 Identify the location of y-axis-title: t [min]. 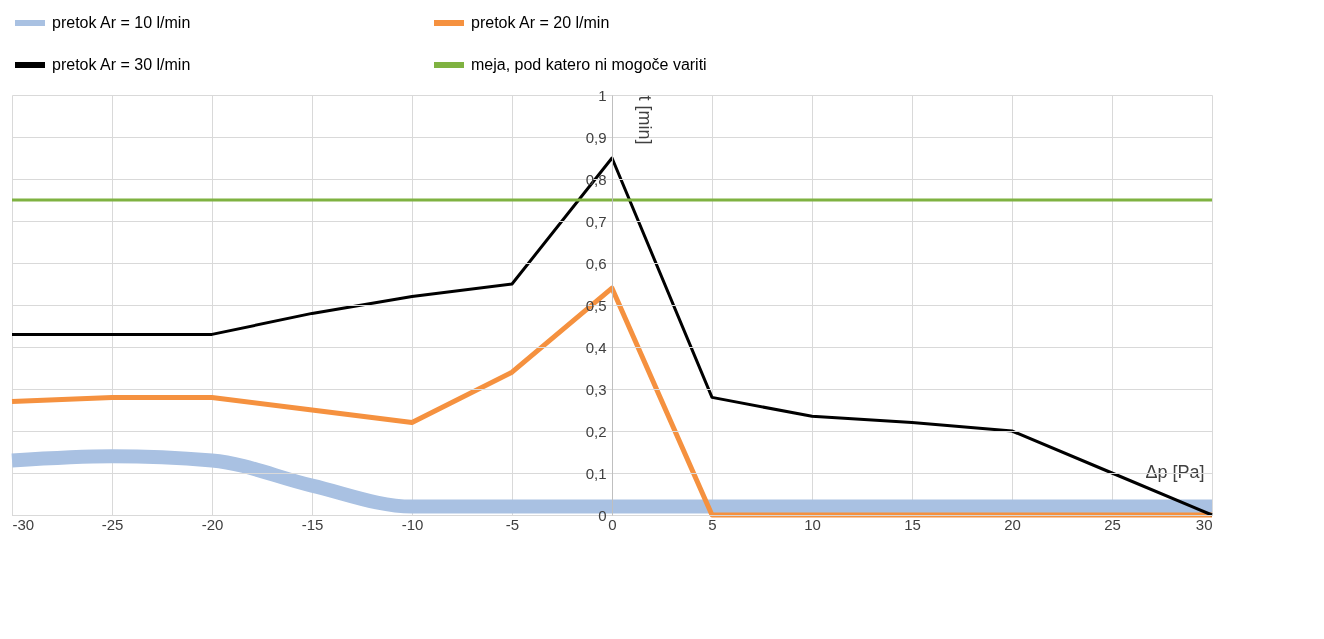
(644, 120).